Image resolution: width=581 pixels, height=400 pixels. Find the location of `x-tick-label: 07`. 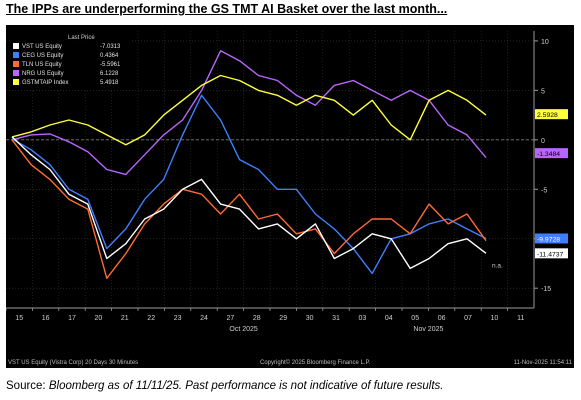

x-tick-label: 07 is located at coordinates (468, 318).